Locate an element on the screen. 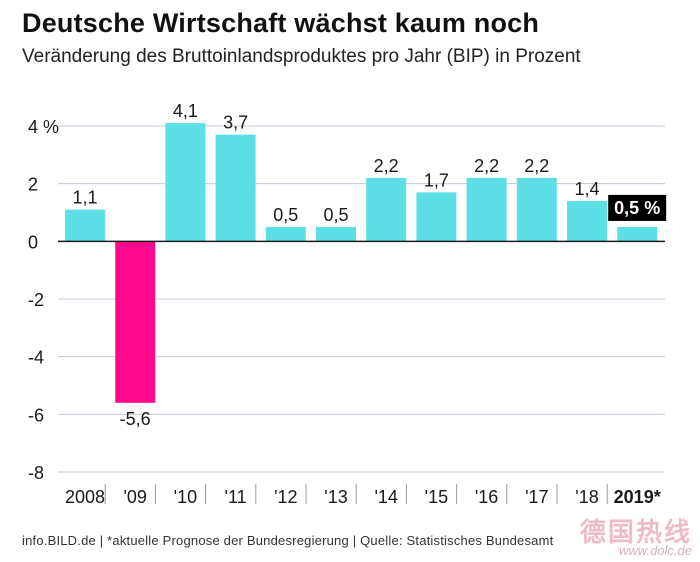 The width and height of the screenshot is (700, 562). x-tick-label-0: 2008 is located at coordinates (85, 497).